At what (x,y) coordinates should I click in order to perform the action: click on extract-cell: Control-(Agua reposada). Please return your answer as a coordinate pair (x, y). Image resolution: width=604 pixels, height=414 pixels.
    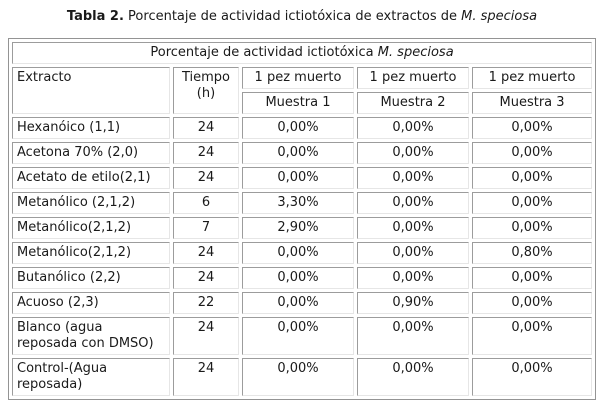
    Looking at the image, I should click on (91, 377).